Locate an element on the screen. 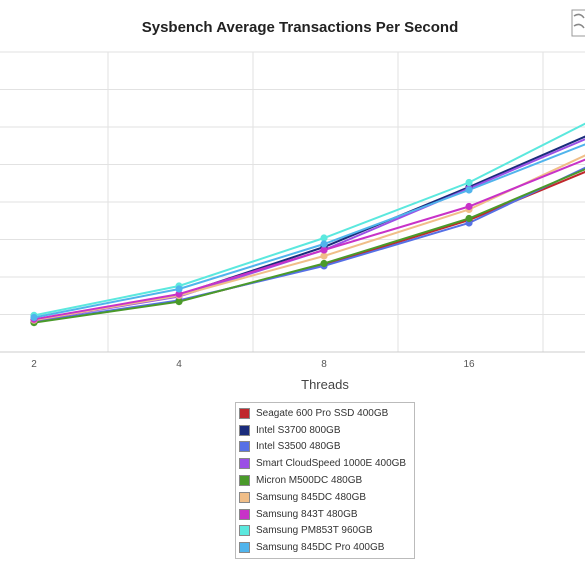 The height and width of the screenshot is (585, 585). x-axis-label: Threads is located at coordinates (325, 384).